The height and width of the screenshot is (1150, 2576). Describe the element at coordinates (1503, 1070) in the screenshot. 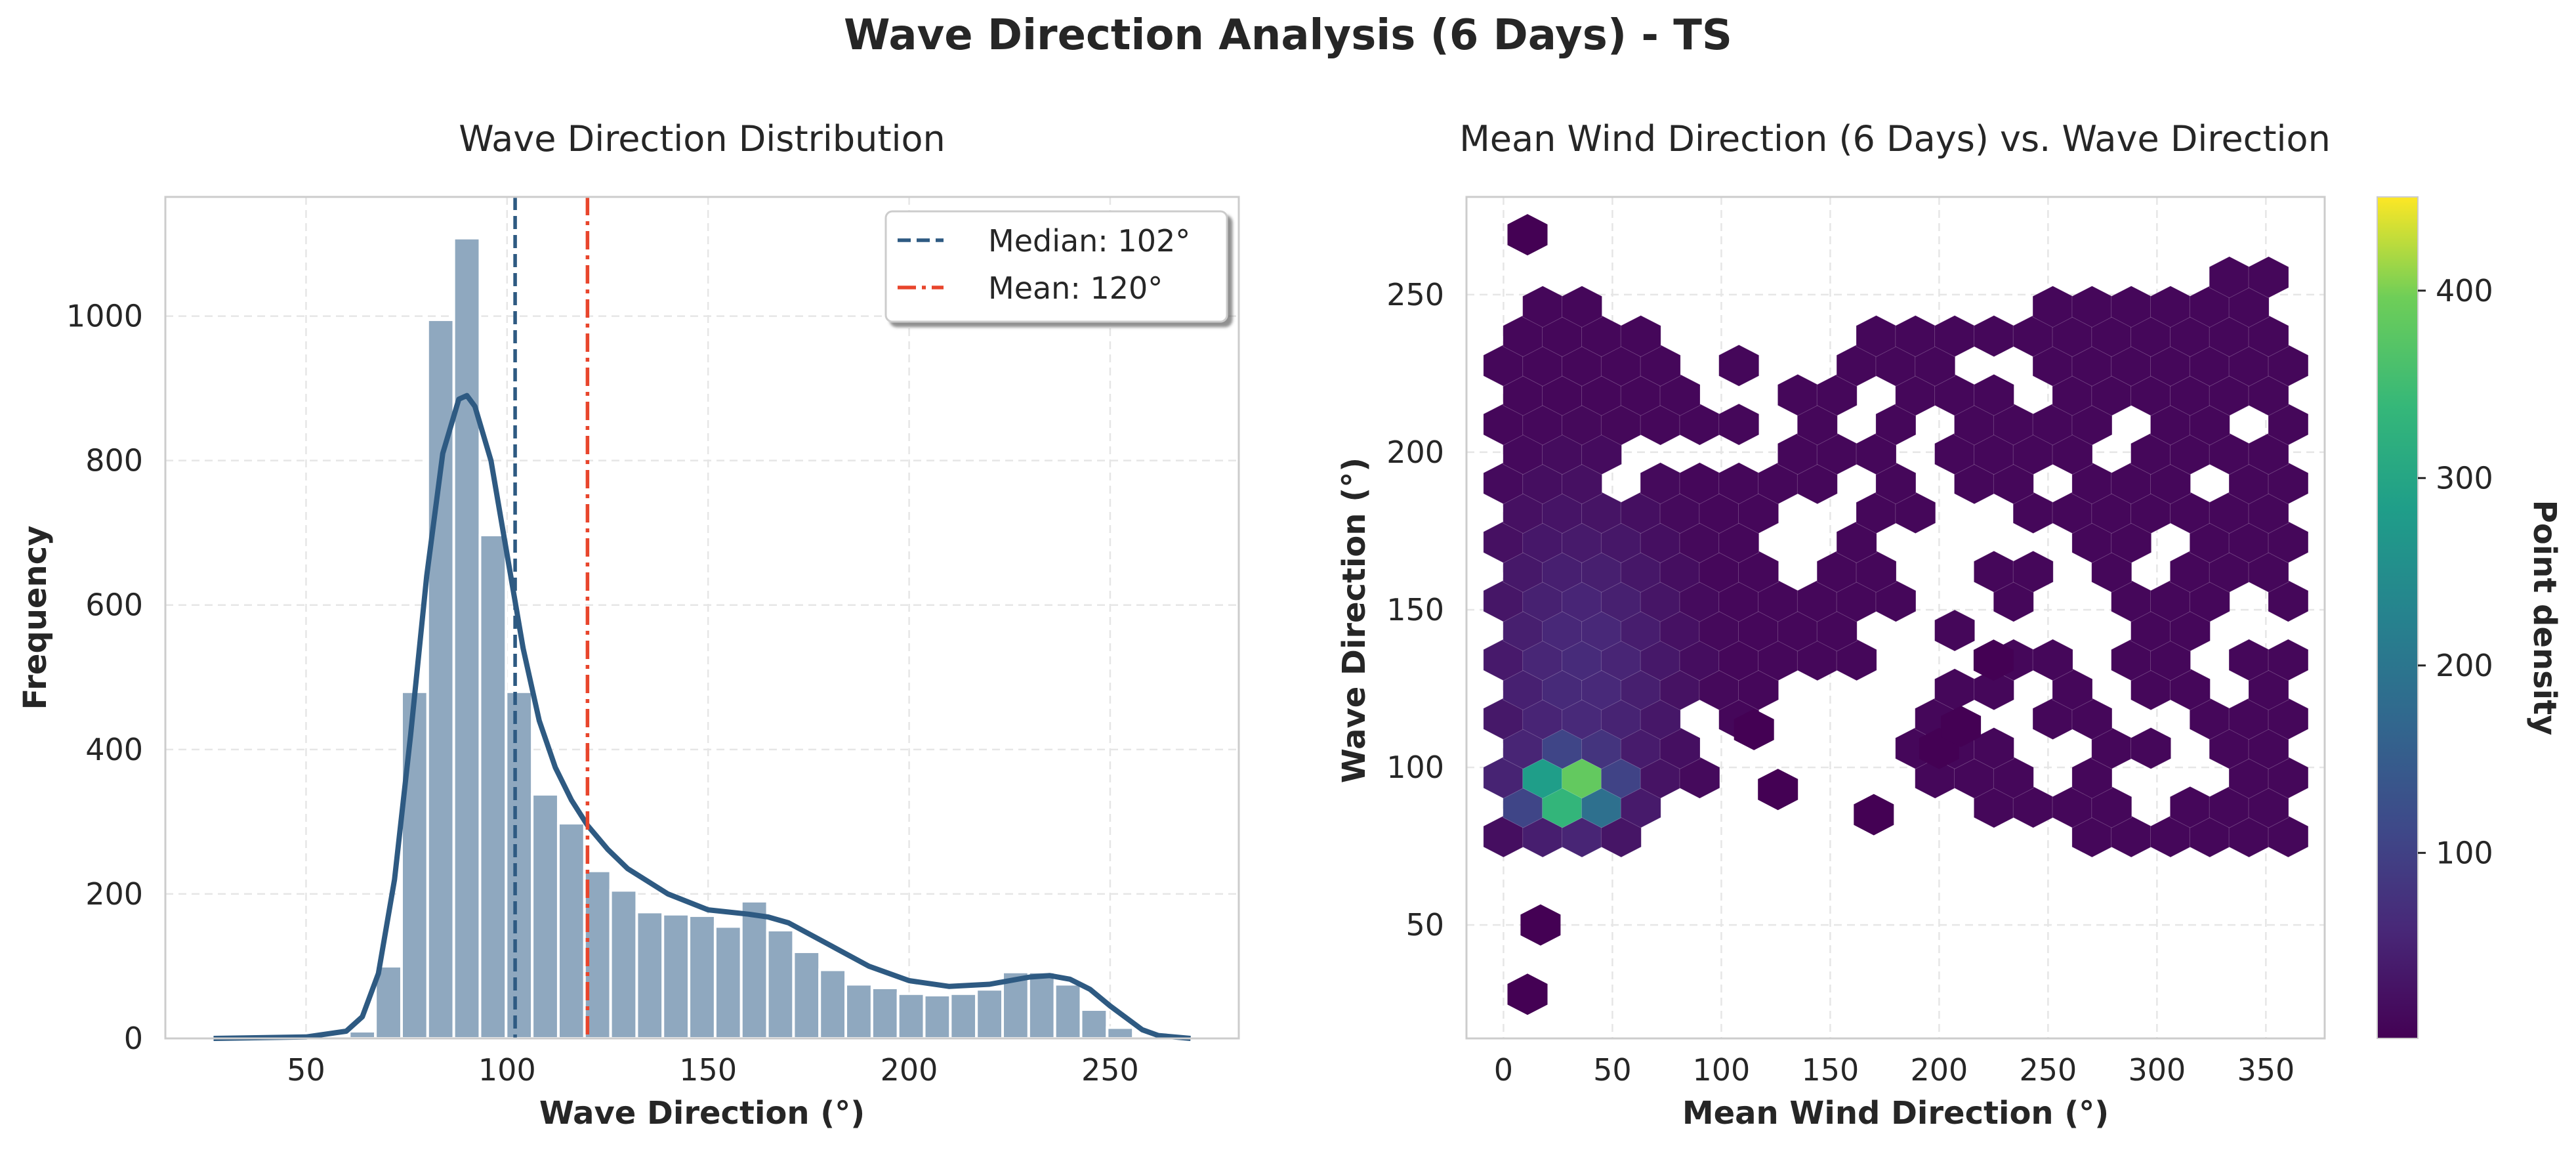

I see `x-tick-label: 0` at that location.